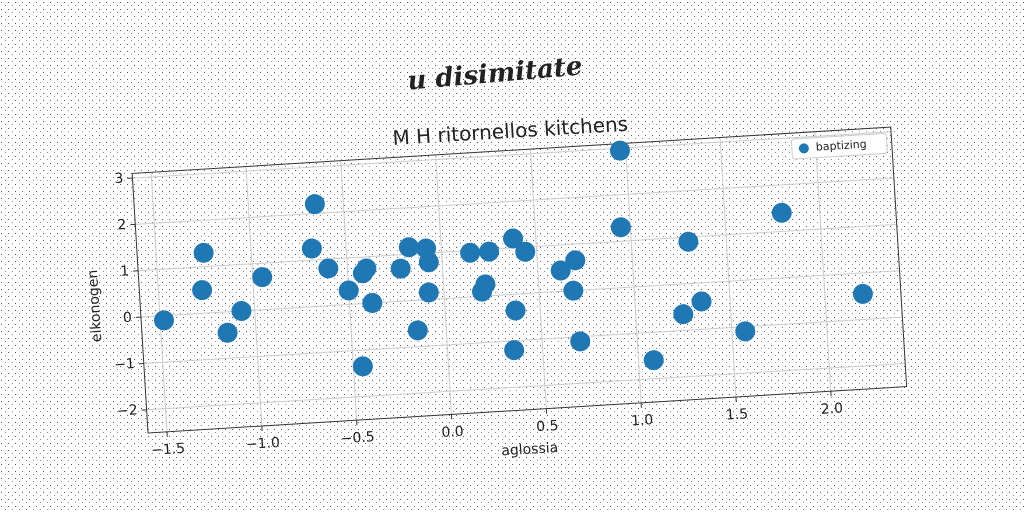  Describe the element at coordinates (168, 450) in the screenshot. I see `x-tick-label: −1.5` at that location.